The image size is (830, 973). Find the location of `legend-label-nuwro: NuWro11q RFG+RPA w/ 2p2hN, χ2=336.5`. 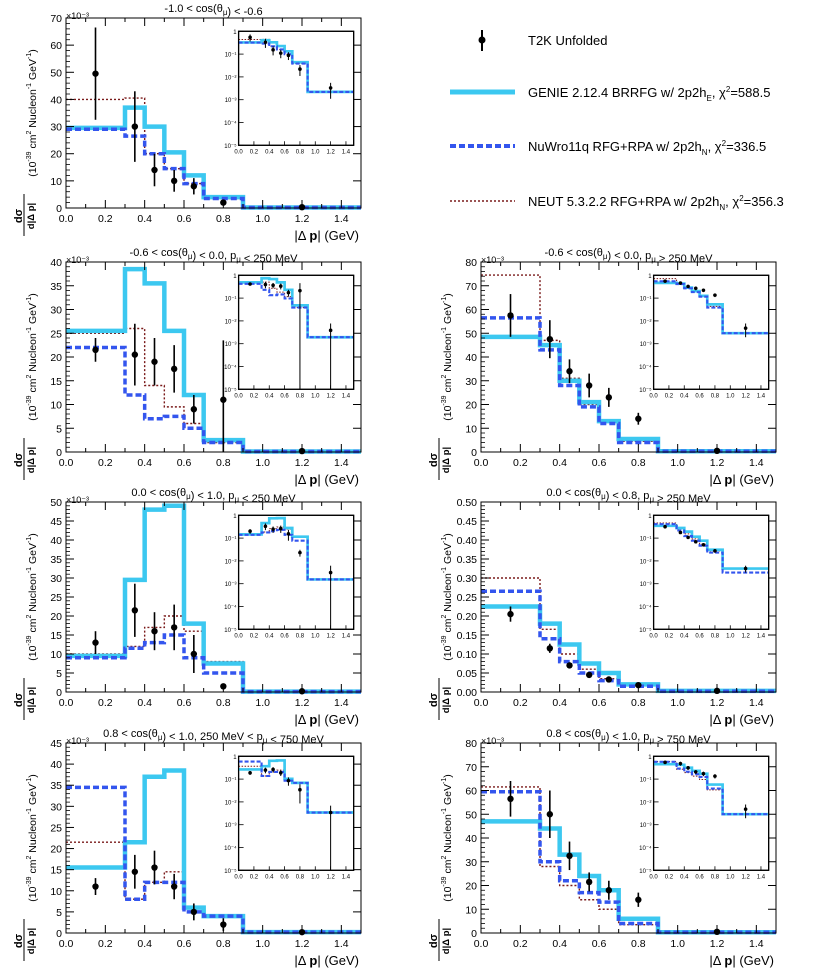

legend-label-nuwro: NuWro11q RFG+RPA w/ 2p2hN, χ2=336.5 is located at coordinates (647, 148).